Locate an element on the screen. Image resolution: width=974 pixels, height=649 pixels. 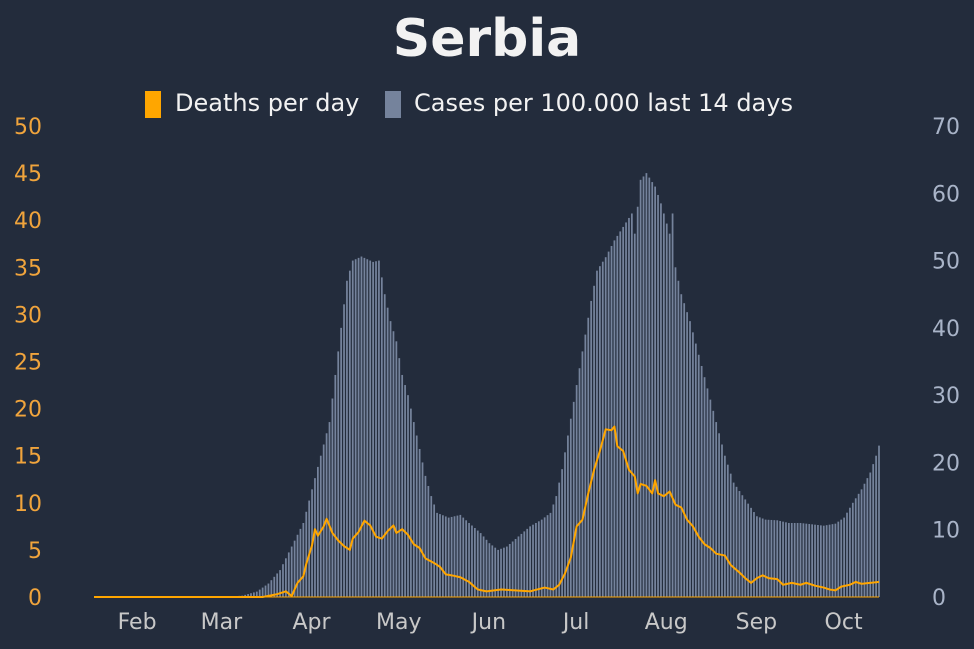
legend-deaths-label: Deaths per day is located at coordinates (267, 103).